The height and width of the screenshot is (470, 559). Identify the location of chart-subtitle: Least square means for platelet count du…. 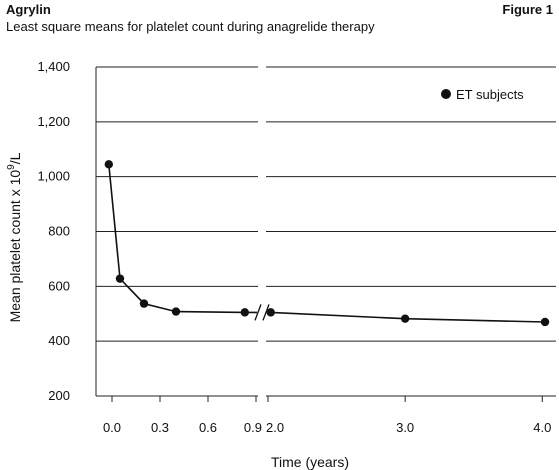
(190, 26).